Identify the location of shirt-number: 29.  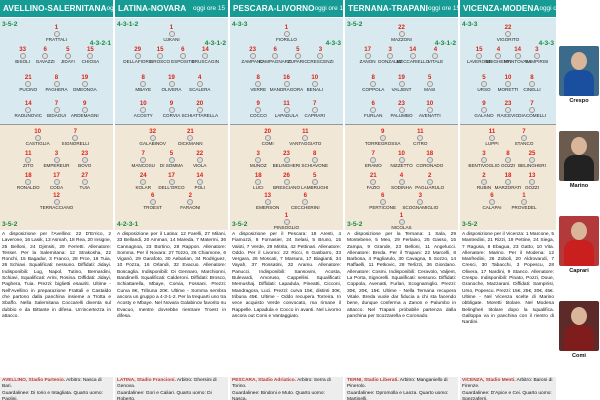
(137, 49).